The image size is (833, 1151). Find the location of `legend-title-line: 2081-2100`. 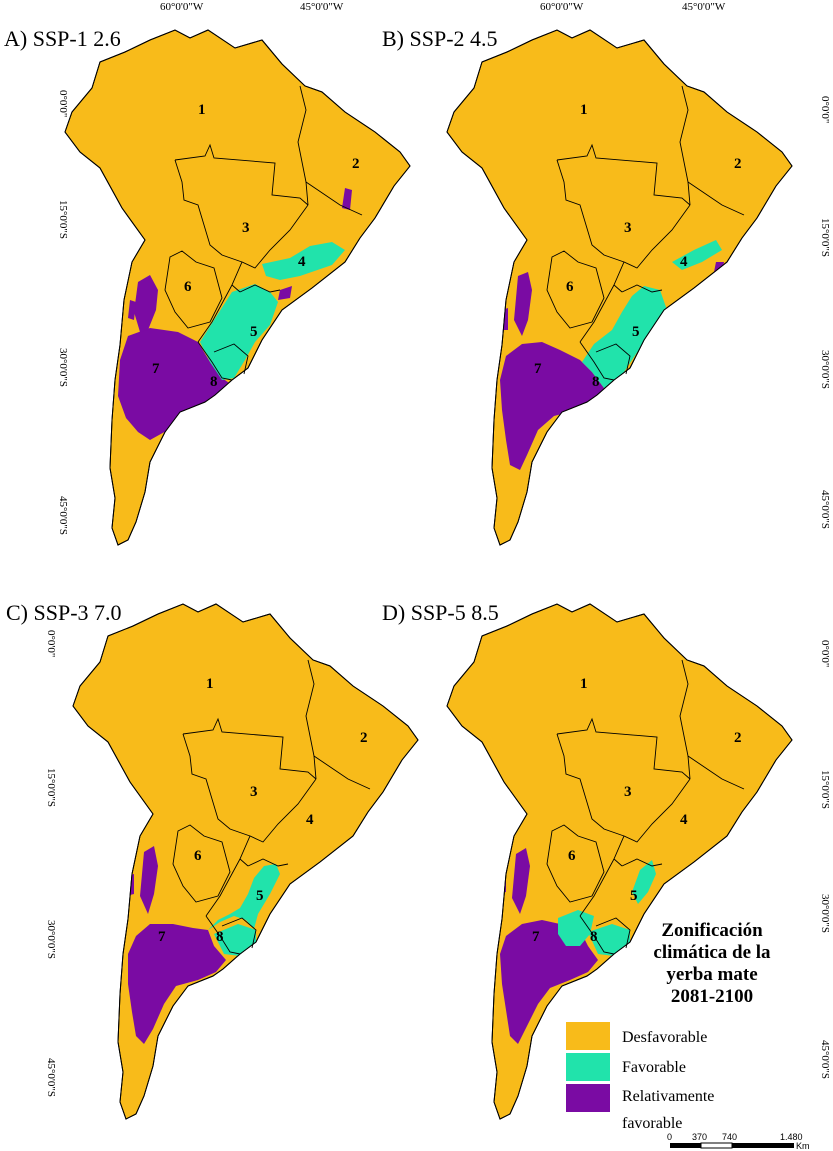

legend-title-line: 2081-2100 is located at coordinates (712, 996).